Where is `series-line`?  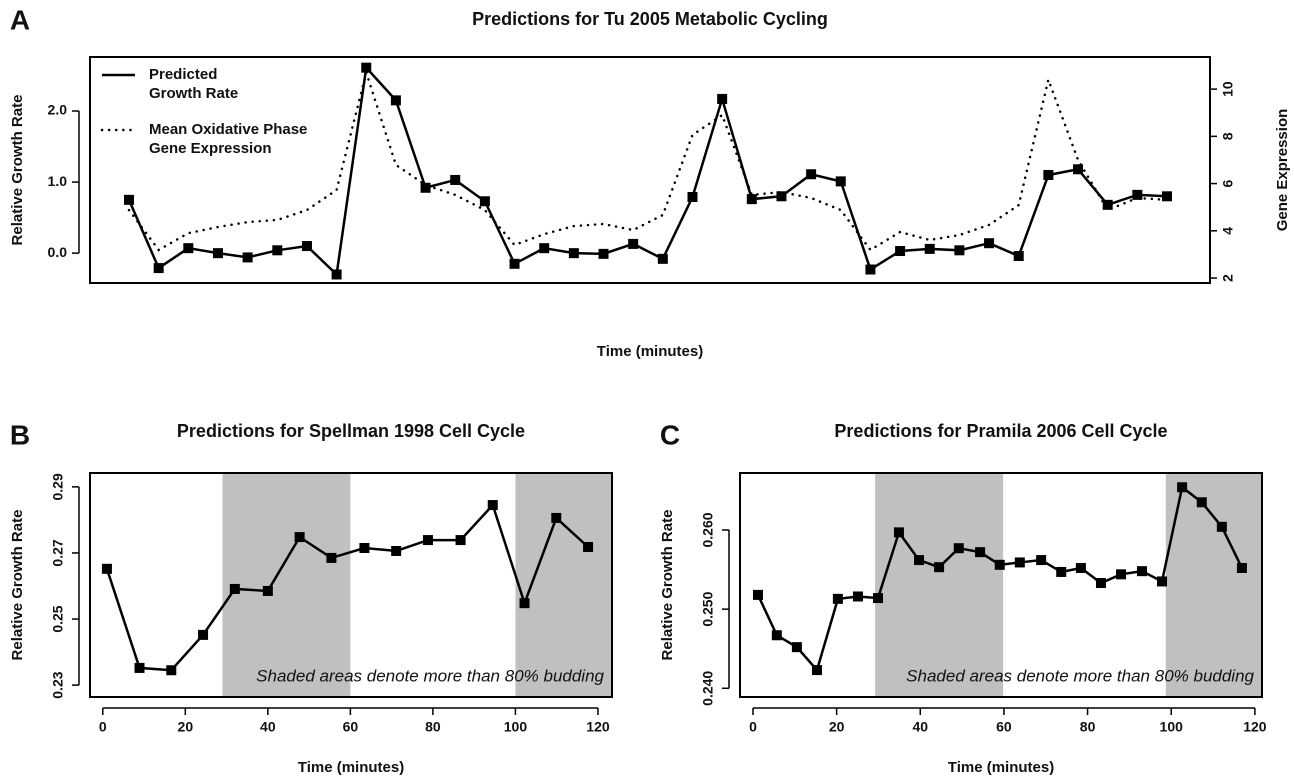
series-line is located at coordinates (347, 587).